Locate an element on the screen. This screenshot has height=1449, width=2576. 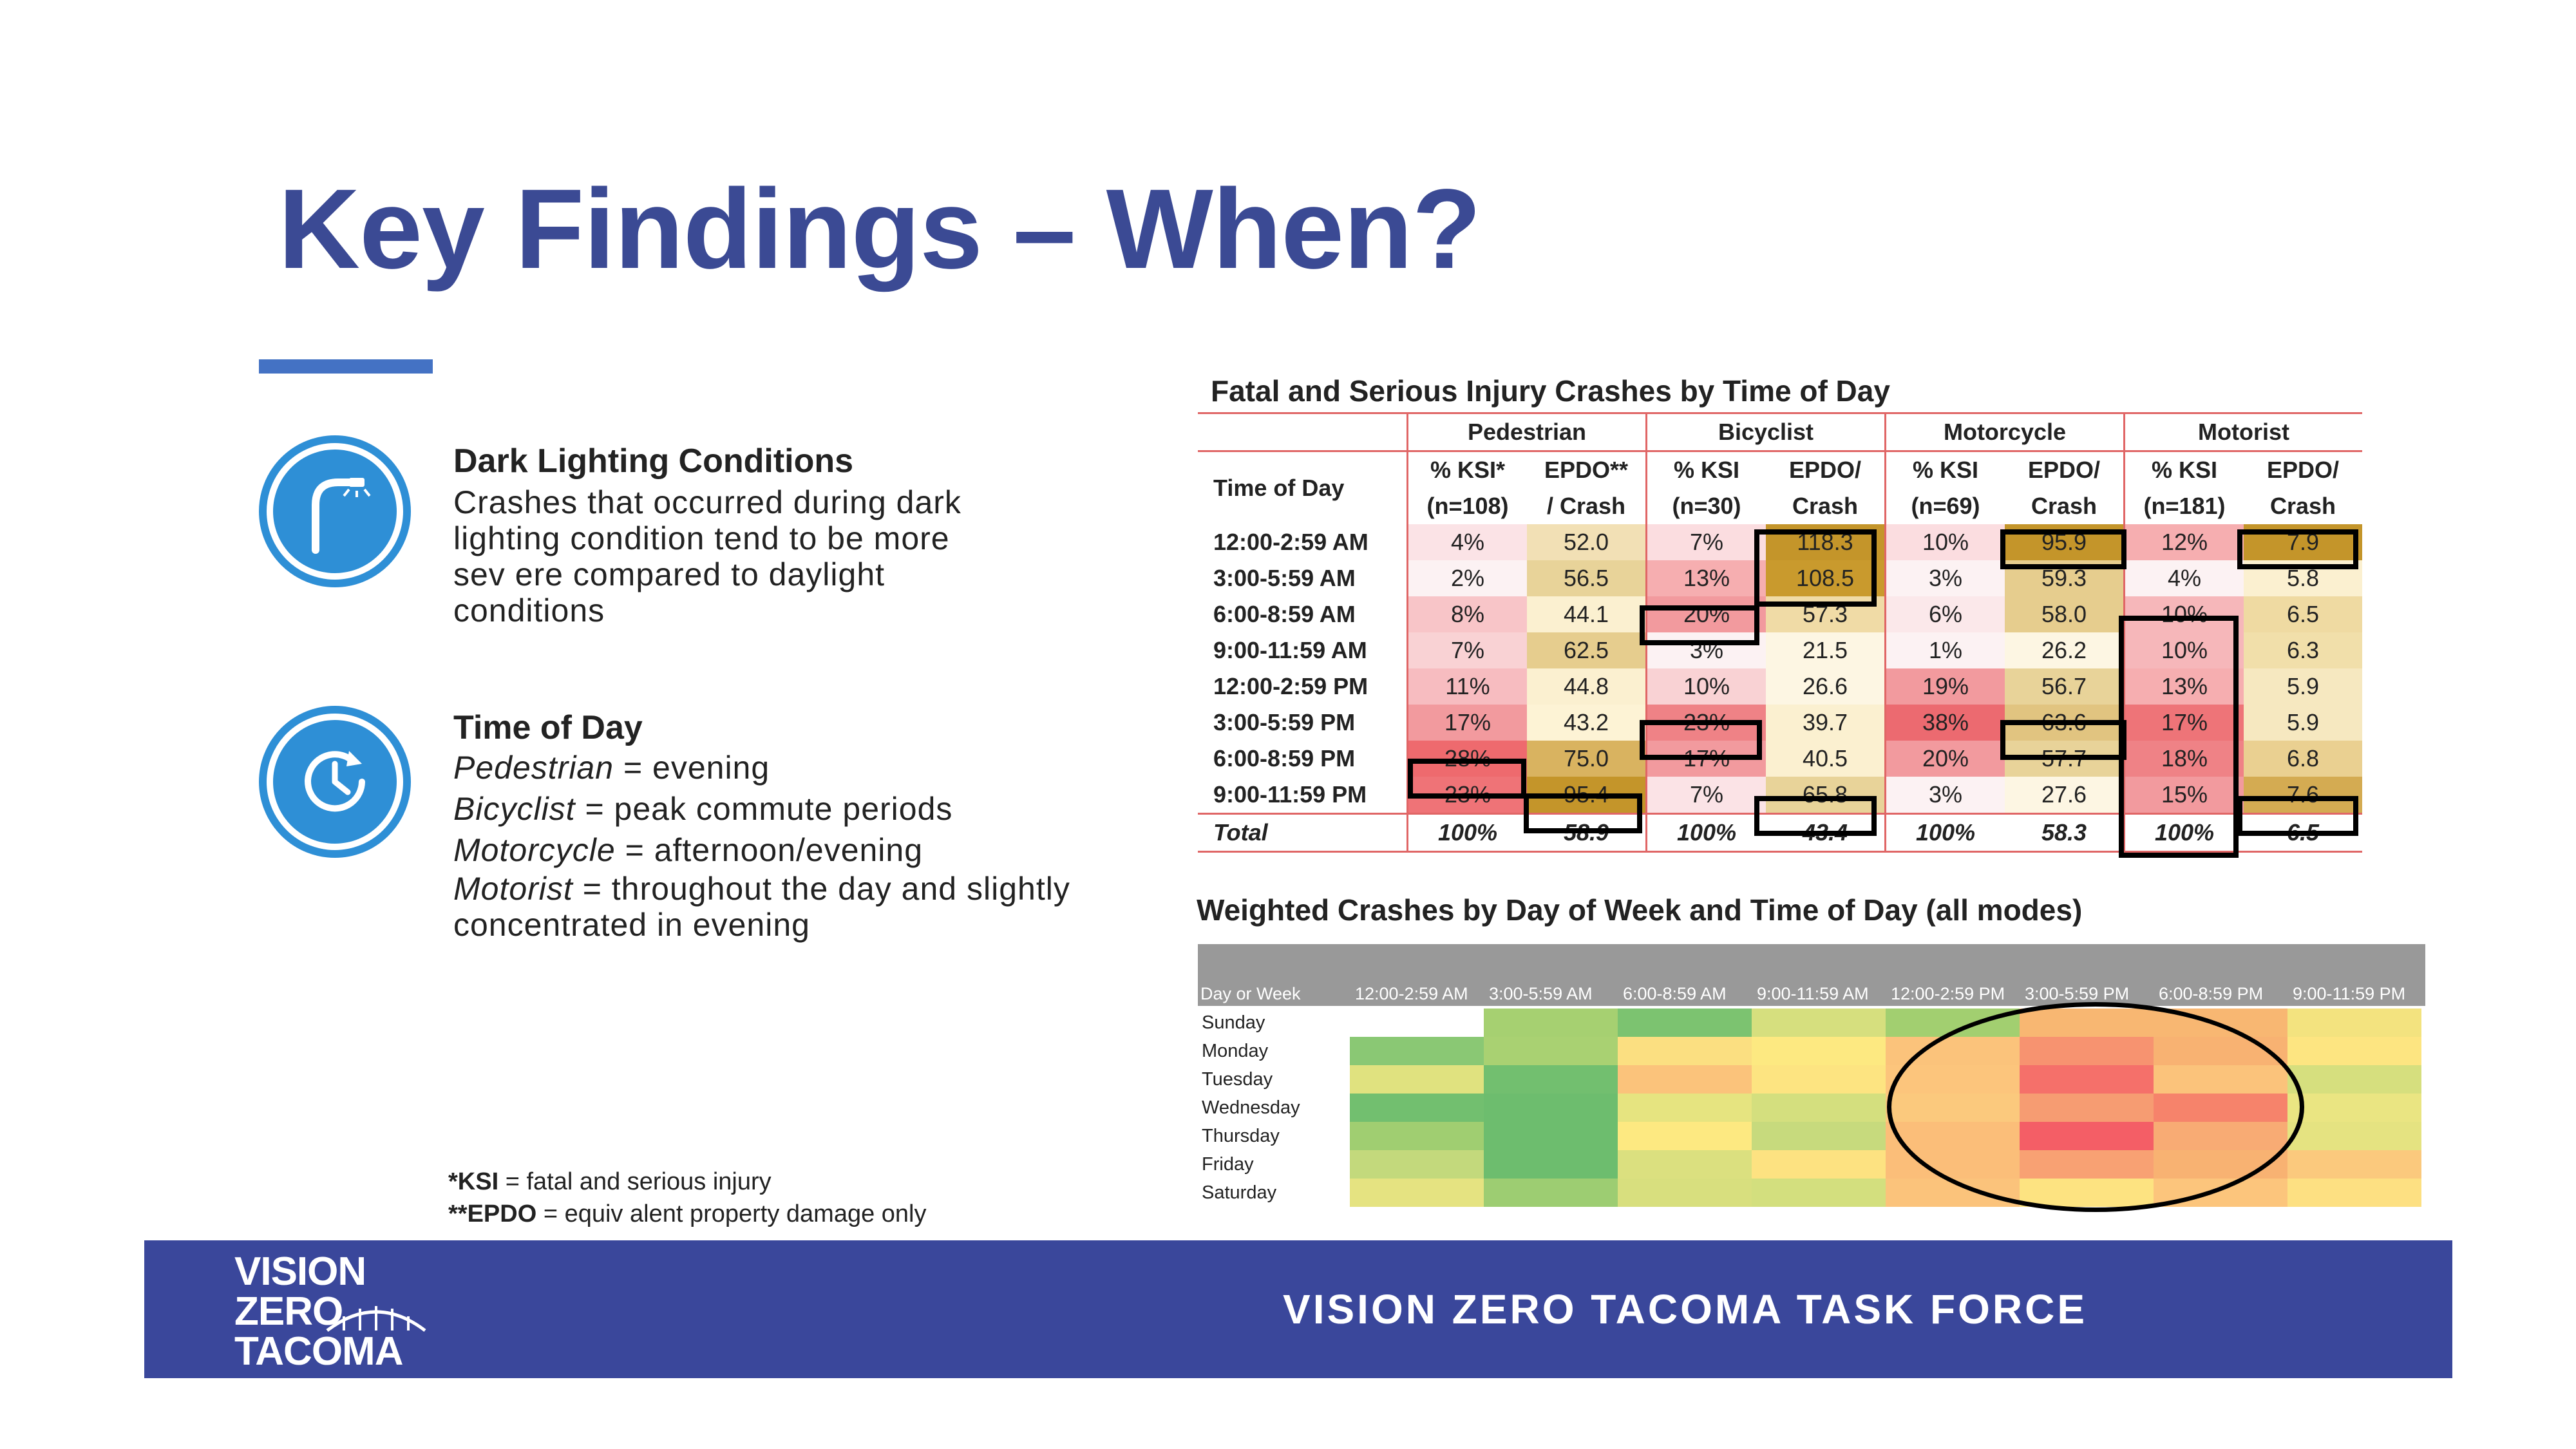
time-label: 12:00-2:59 AM is located at coordinates (1290, 542).